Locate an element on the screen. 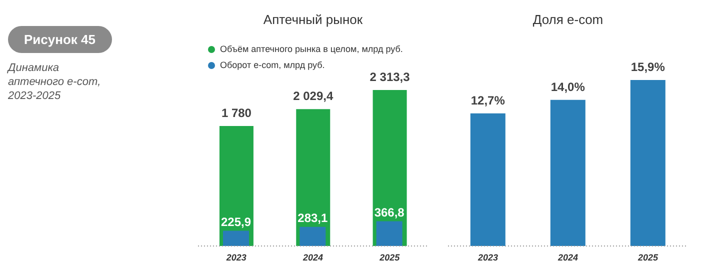 This screenshot has width=712, height=276. text: Динамика аптечного e-com, 2023-2025 is located at coordinates (55, 82).